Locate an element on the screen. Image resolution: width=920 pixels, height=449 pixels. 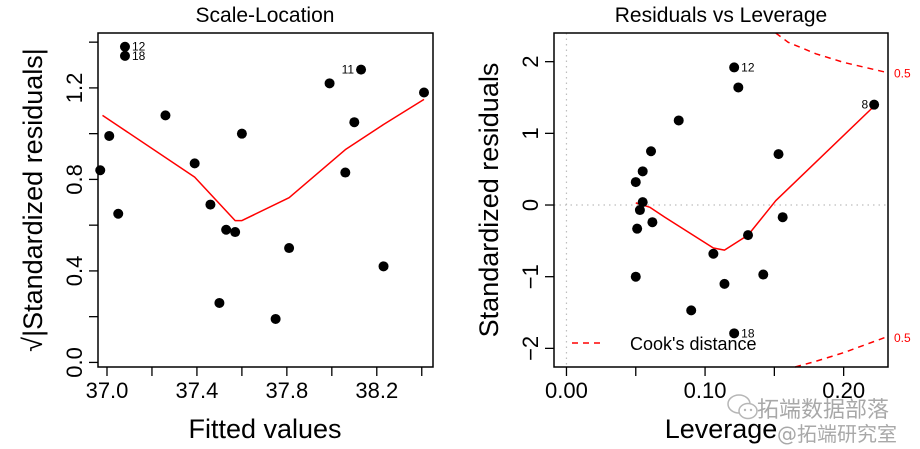
x-tick-label: 0.00 is located at coordinates (566, 390).